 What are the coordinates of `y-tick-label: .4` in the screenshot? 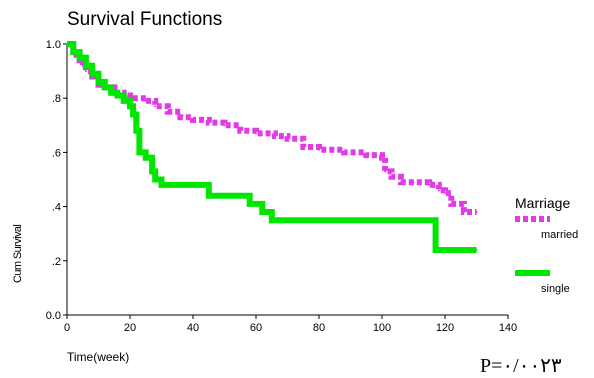 It's located at (56, 208).